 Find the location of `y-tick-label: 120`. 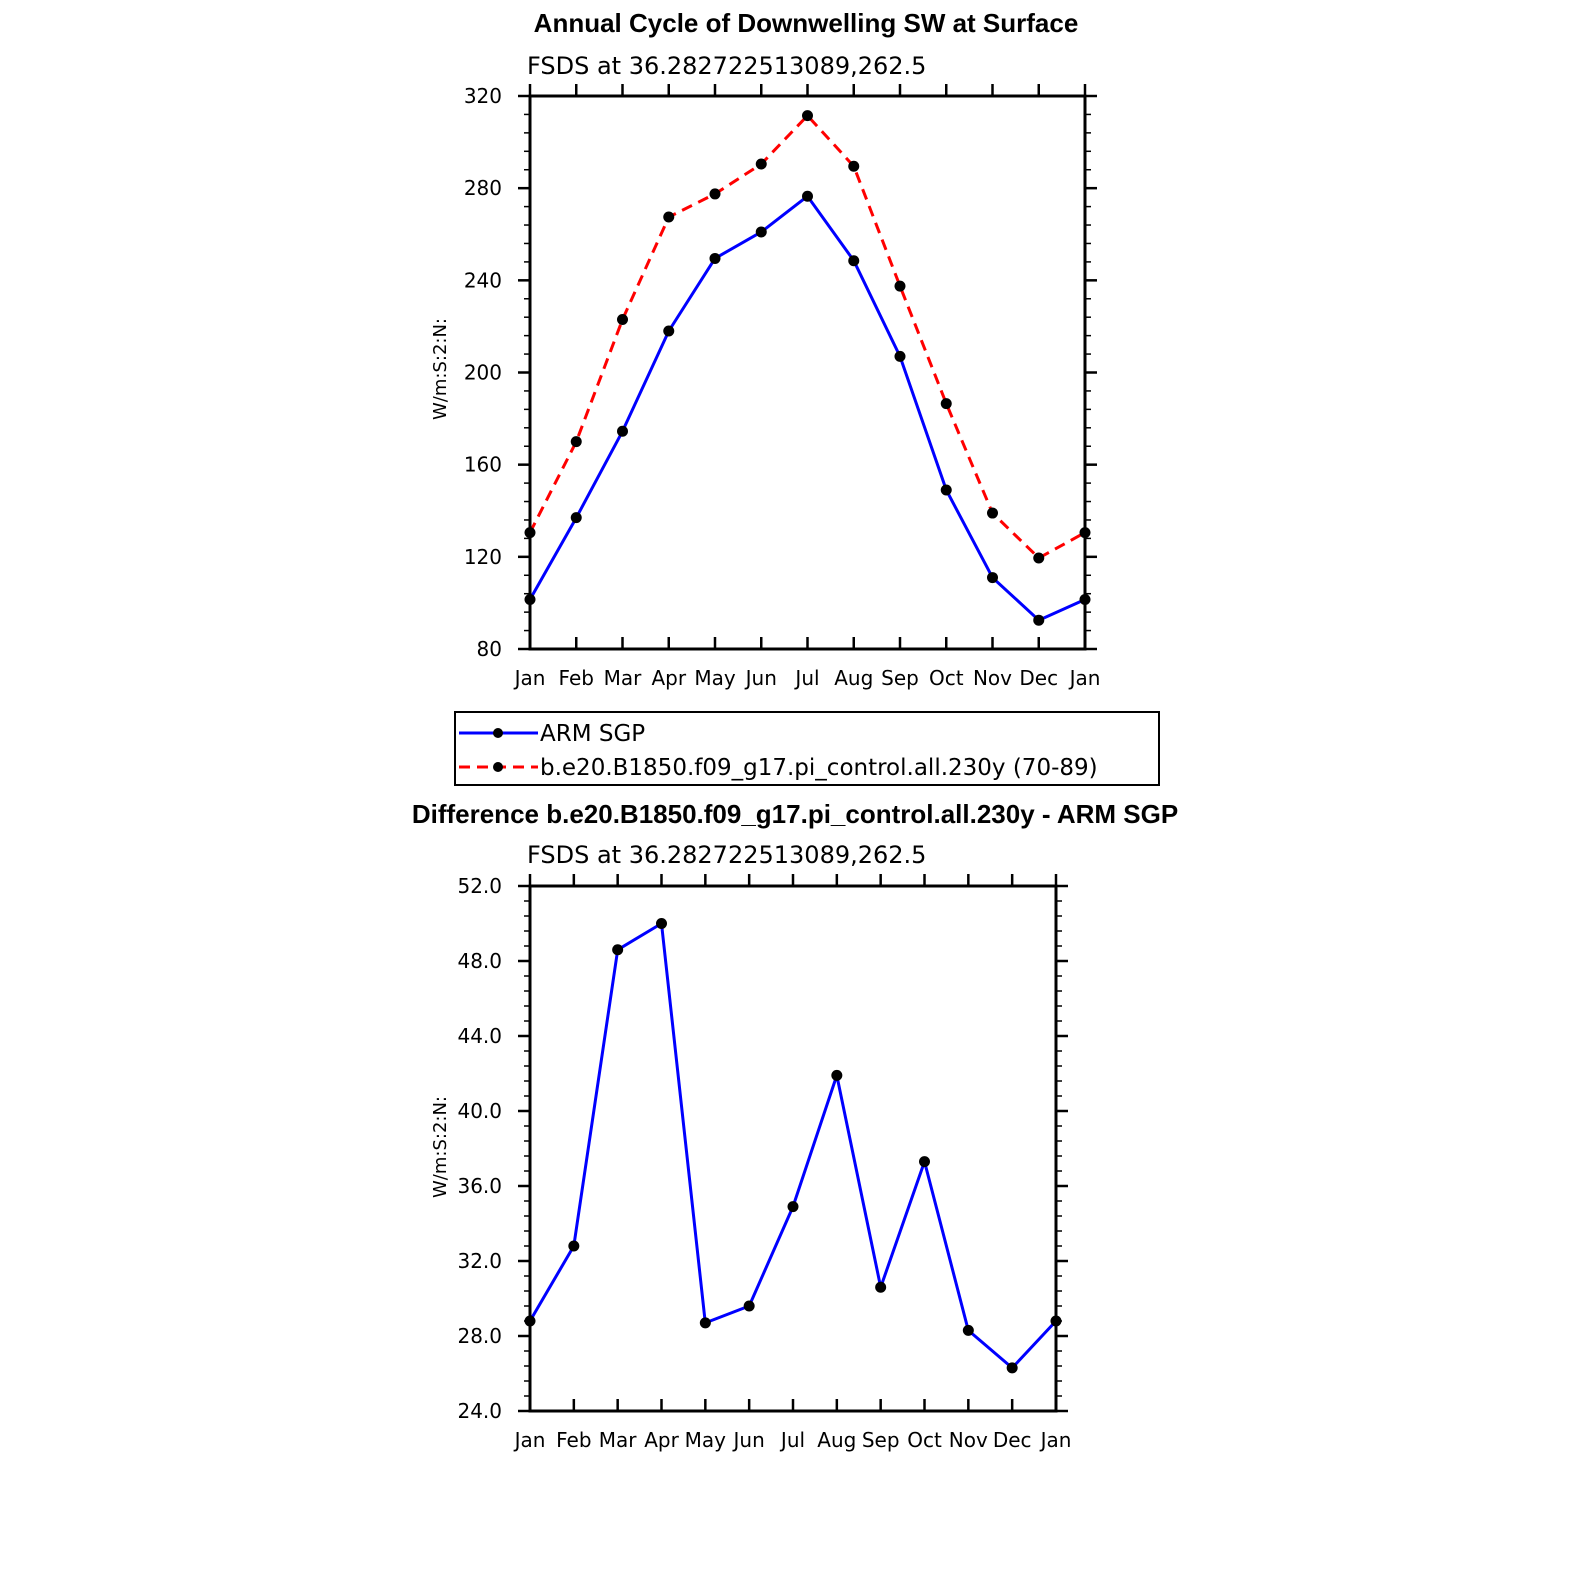

y-tick-label: 120 is located at coordinates (483, 557).